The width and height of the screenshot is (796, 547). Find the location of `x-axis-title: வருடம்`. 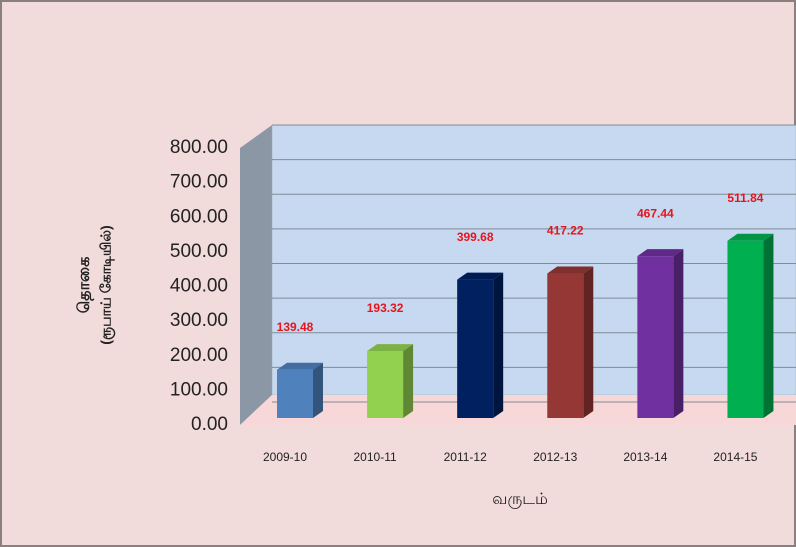

x-axis-title: வருடம் is located at coordinates (520, 500).